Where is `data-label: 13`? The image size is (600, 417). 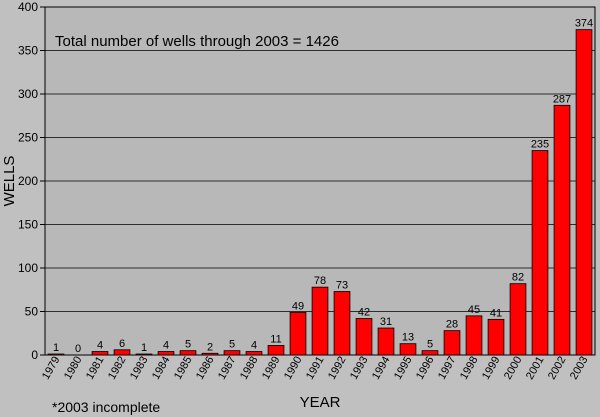
data-label: 13 is located at coordinates (408, 338).